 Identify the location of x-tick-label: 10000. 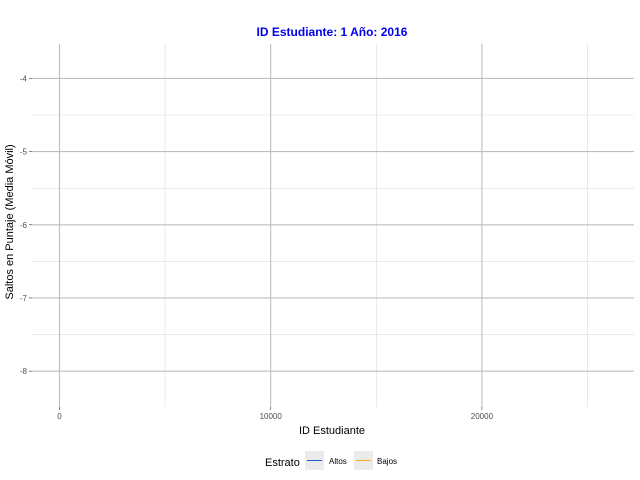
(271, 416).